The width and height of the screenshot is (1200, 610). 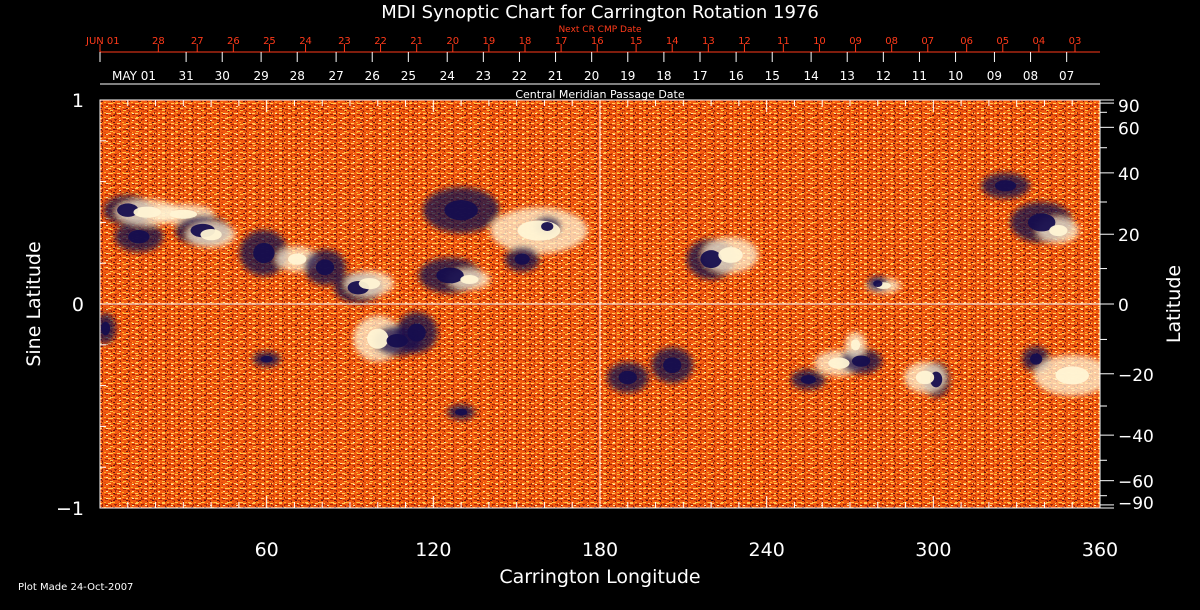 I want to click on red-date-label: 15, so click(x=636, y=41).